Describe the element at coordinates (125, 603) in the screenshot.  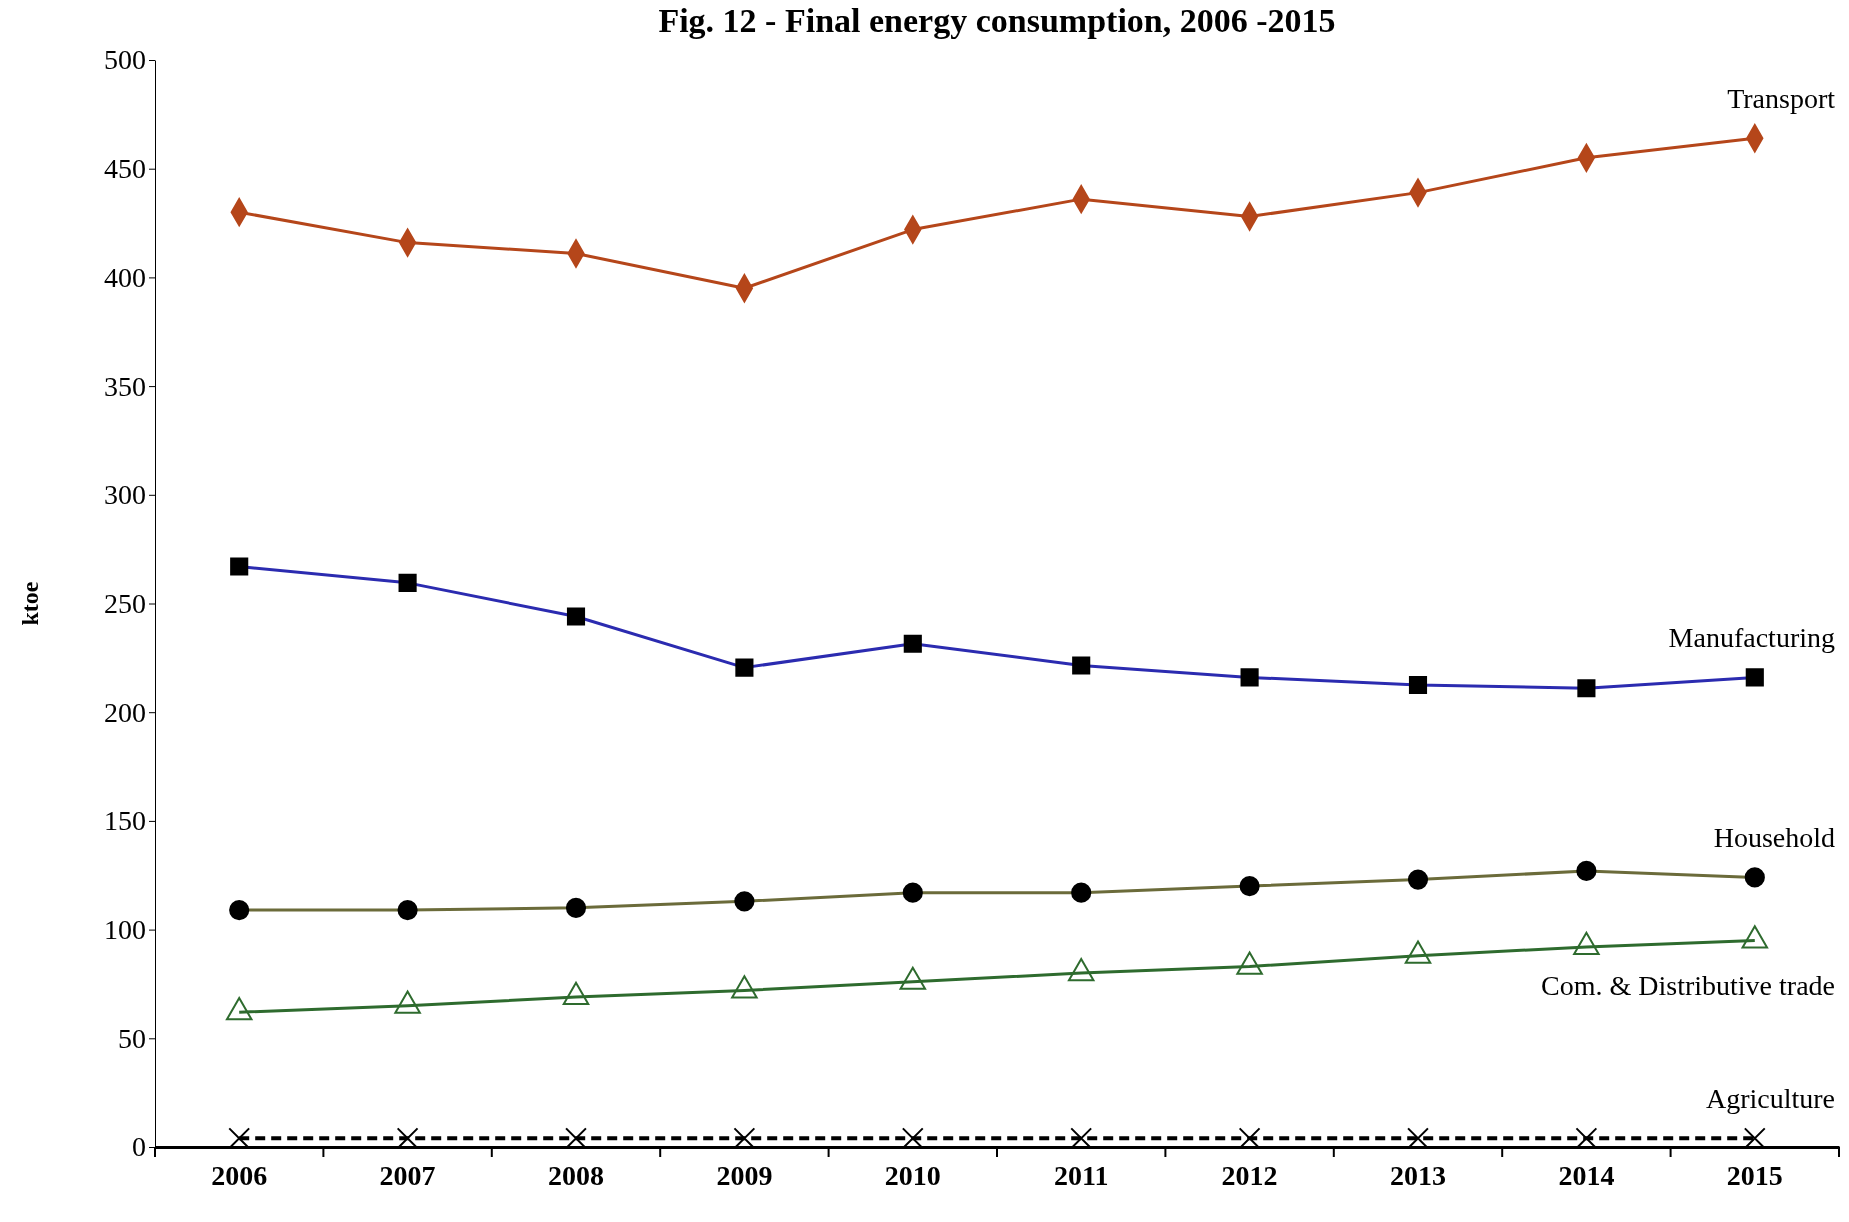
I see `y-tick-label: 250` at that location.